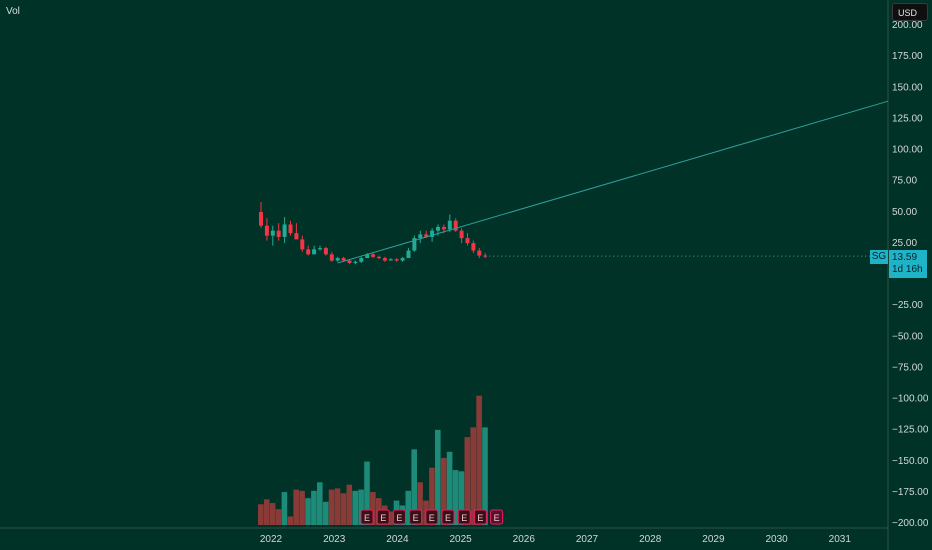 This screenshot has width=932, height=550. Describe the element at coordinates (904, 212) in the screenshot. I see `price-axis-label: 50.00` at that location.